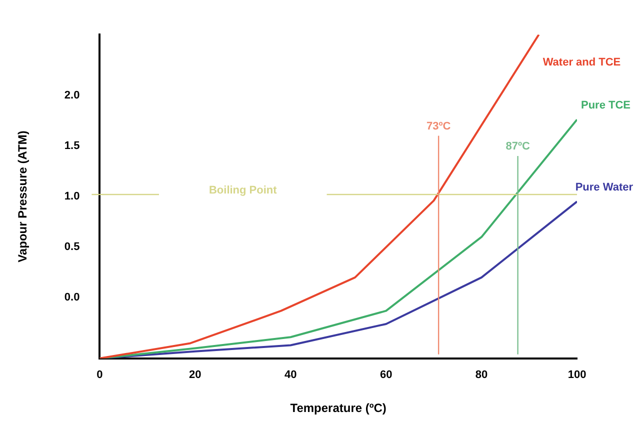  Describe the element at coordinates (481, 375) in the screenshot. I see `x-tick-label: 80` at that location.